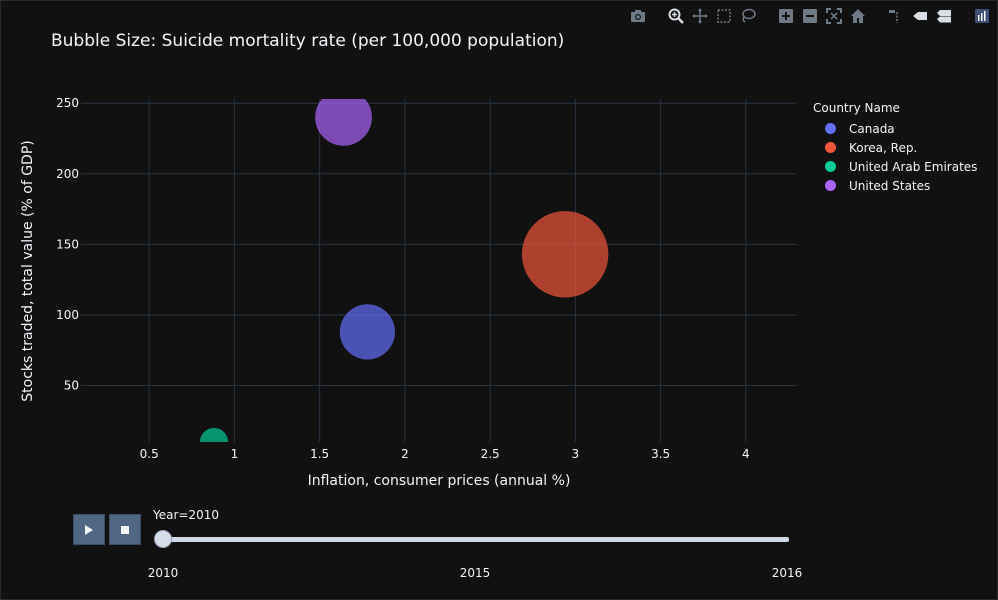  Describe the element at coordinates (474, 539) in the screenshot. I see `slider-rail` at that location.